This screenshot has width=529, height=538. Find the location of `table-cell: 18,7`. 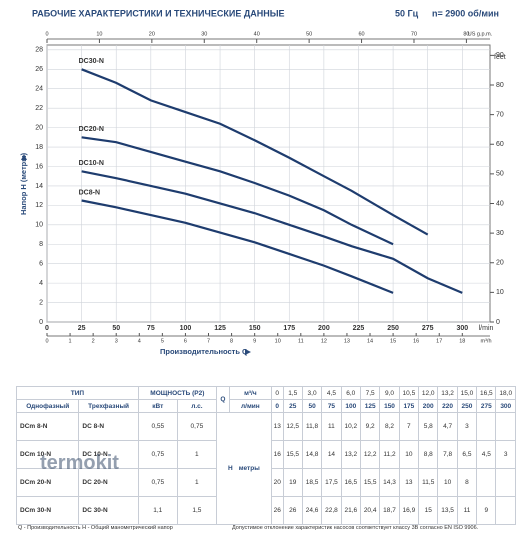

table-cell: 18,7 is located at coordinates (389, 510).